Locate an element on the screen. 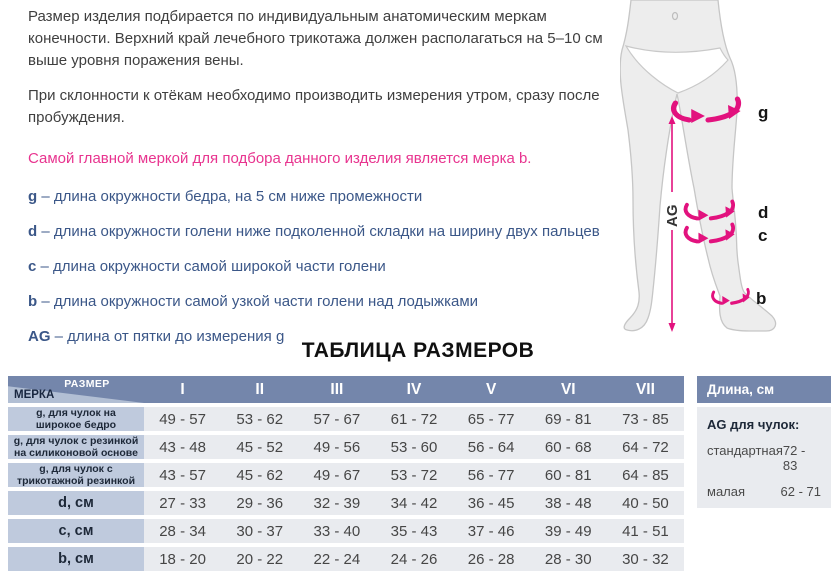  ag-length-arrow: AG is located at coordinates (672, 224).